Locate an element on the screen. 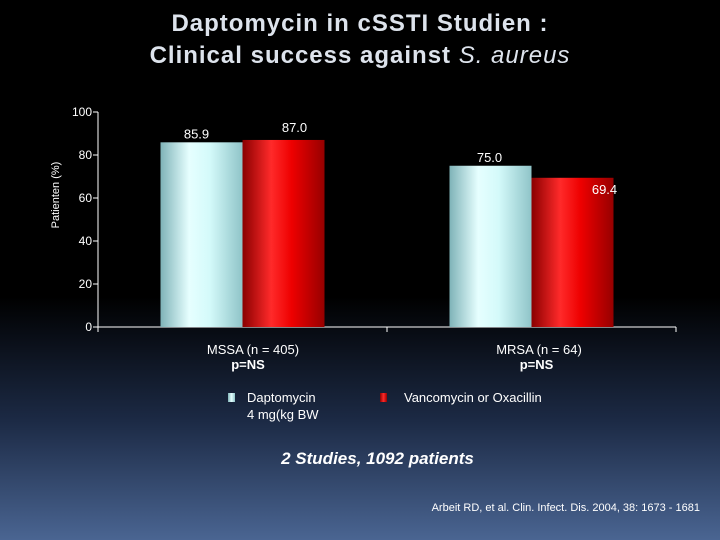  y-tick-label: 20 is located at coordinates (86, 284).